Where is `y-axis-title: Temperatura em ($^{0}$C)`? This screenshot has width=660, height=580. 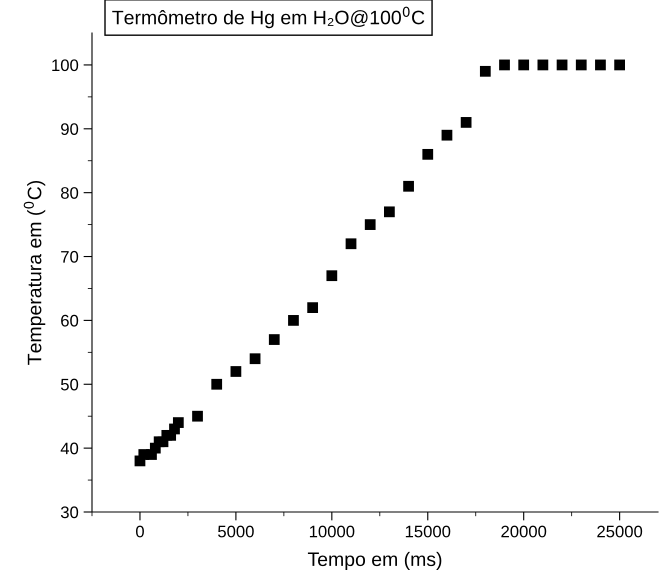
y-axis-title: Temperatura em ($^{0}$C) is located at coordinates (35, 272).